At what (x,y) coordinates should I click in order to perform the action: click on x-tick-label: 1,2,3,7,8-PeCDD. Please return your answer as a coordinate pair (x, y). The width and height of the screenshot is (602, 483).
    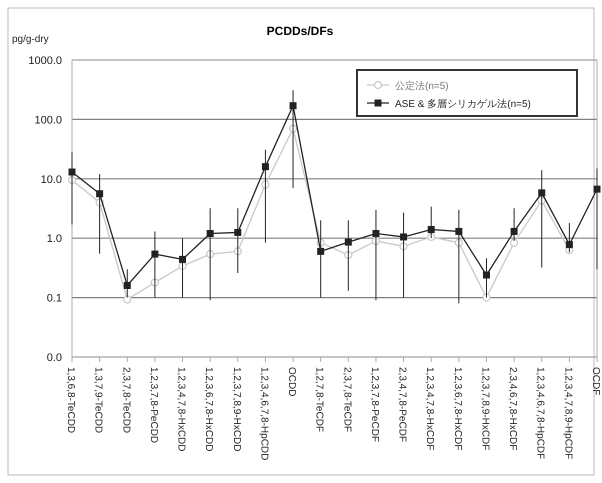
    Looking at the image, I should click on (153, 405).